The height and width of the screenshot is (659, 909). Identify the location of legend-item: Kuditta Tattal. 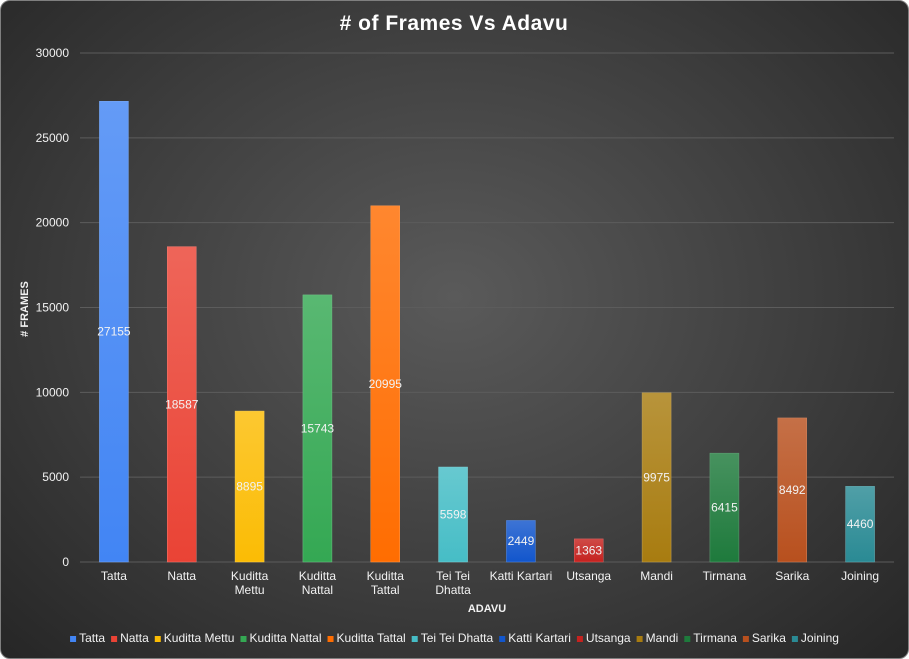
(366, 638).